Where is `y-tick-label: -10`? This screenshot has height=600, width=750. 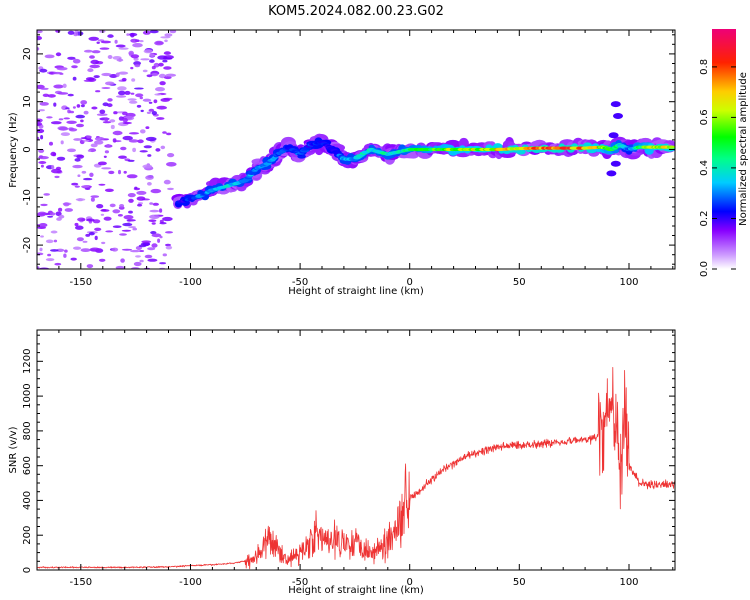 y-tick-label: -10 is located at coordinates (27, 197).